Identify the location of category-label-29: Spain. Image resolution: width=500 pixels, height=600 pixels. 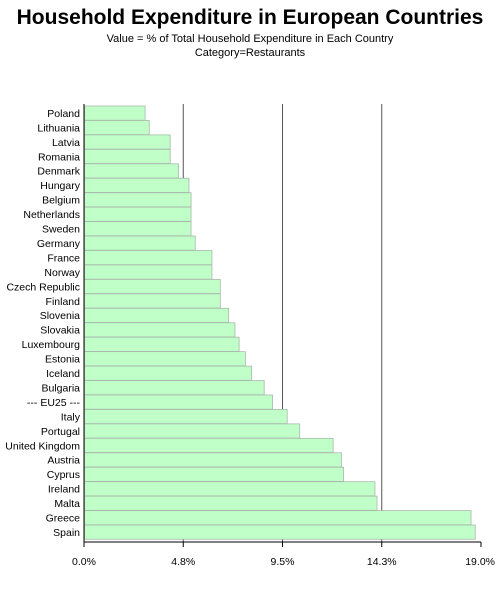
(66, 533).